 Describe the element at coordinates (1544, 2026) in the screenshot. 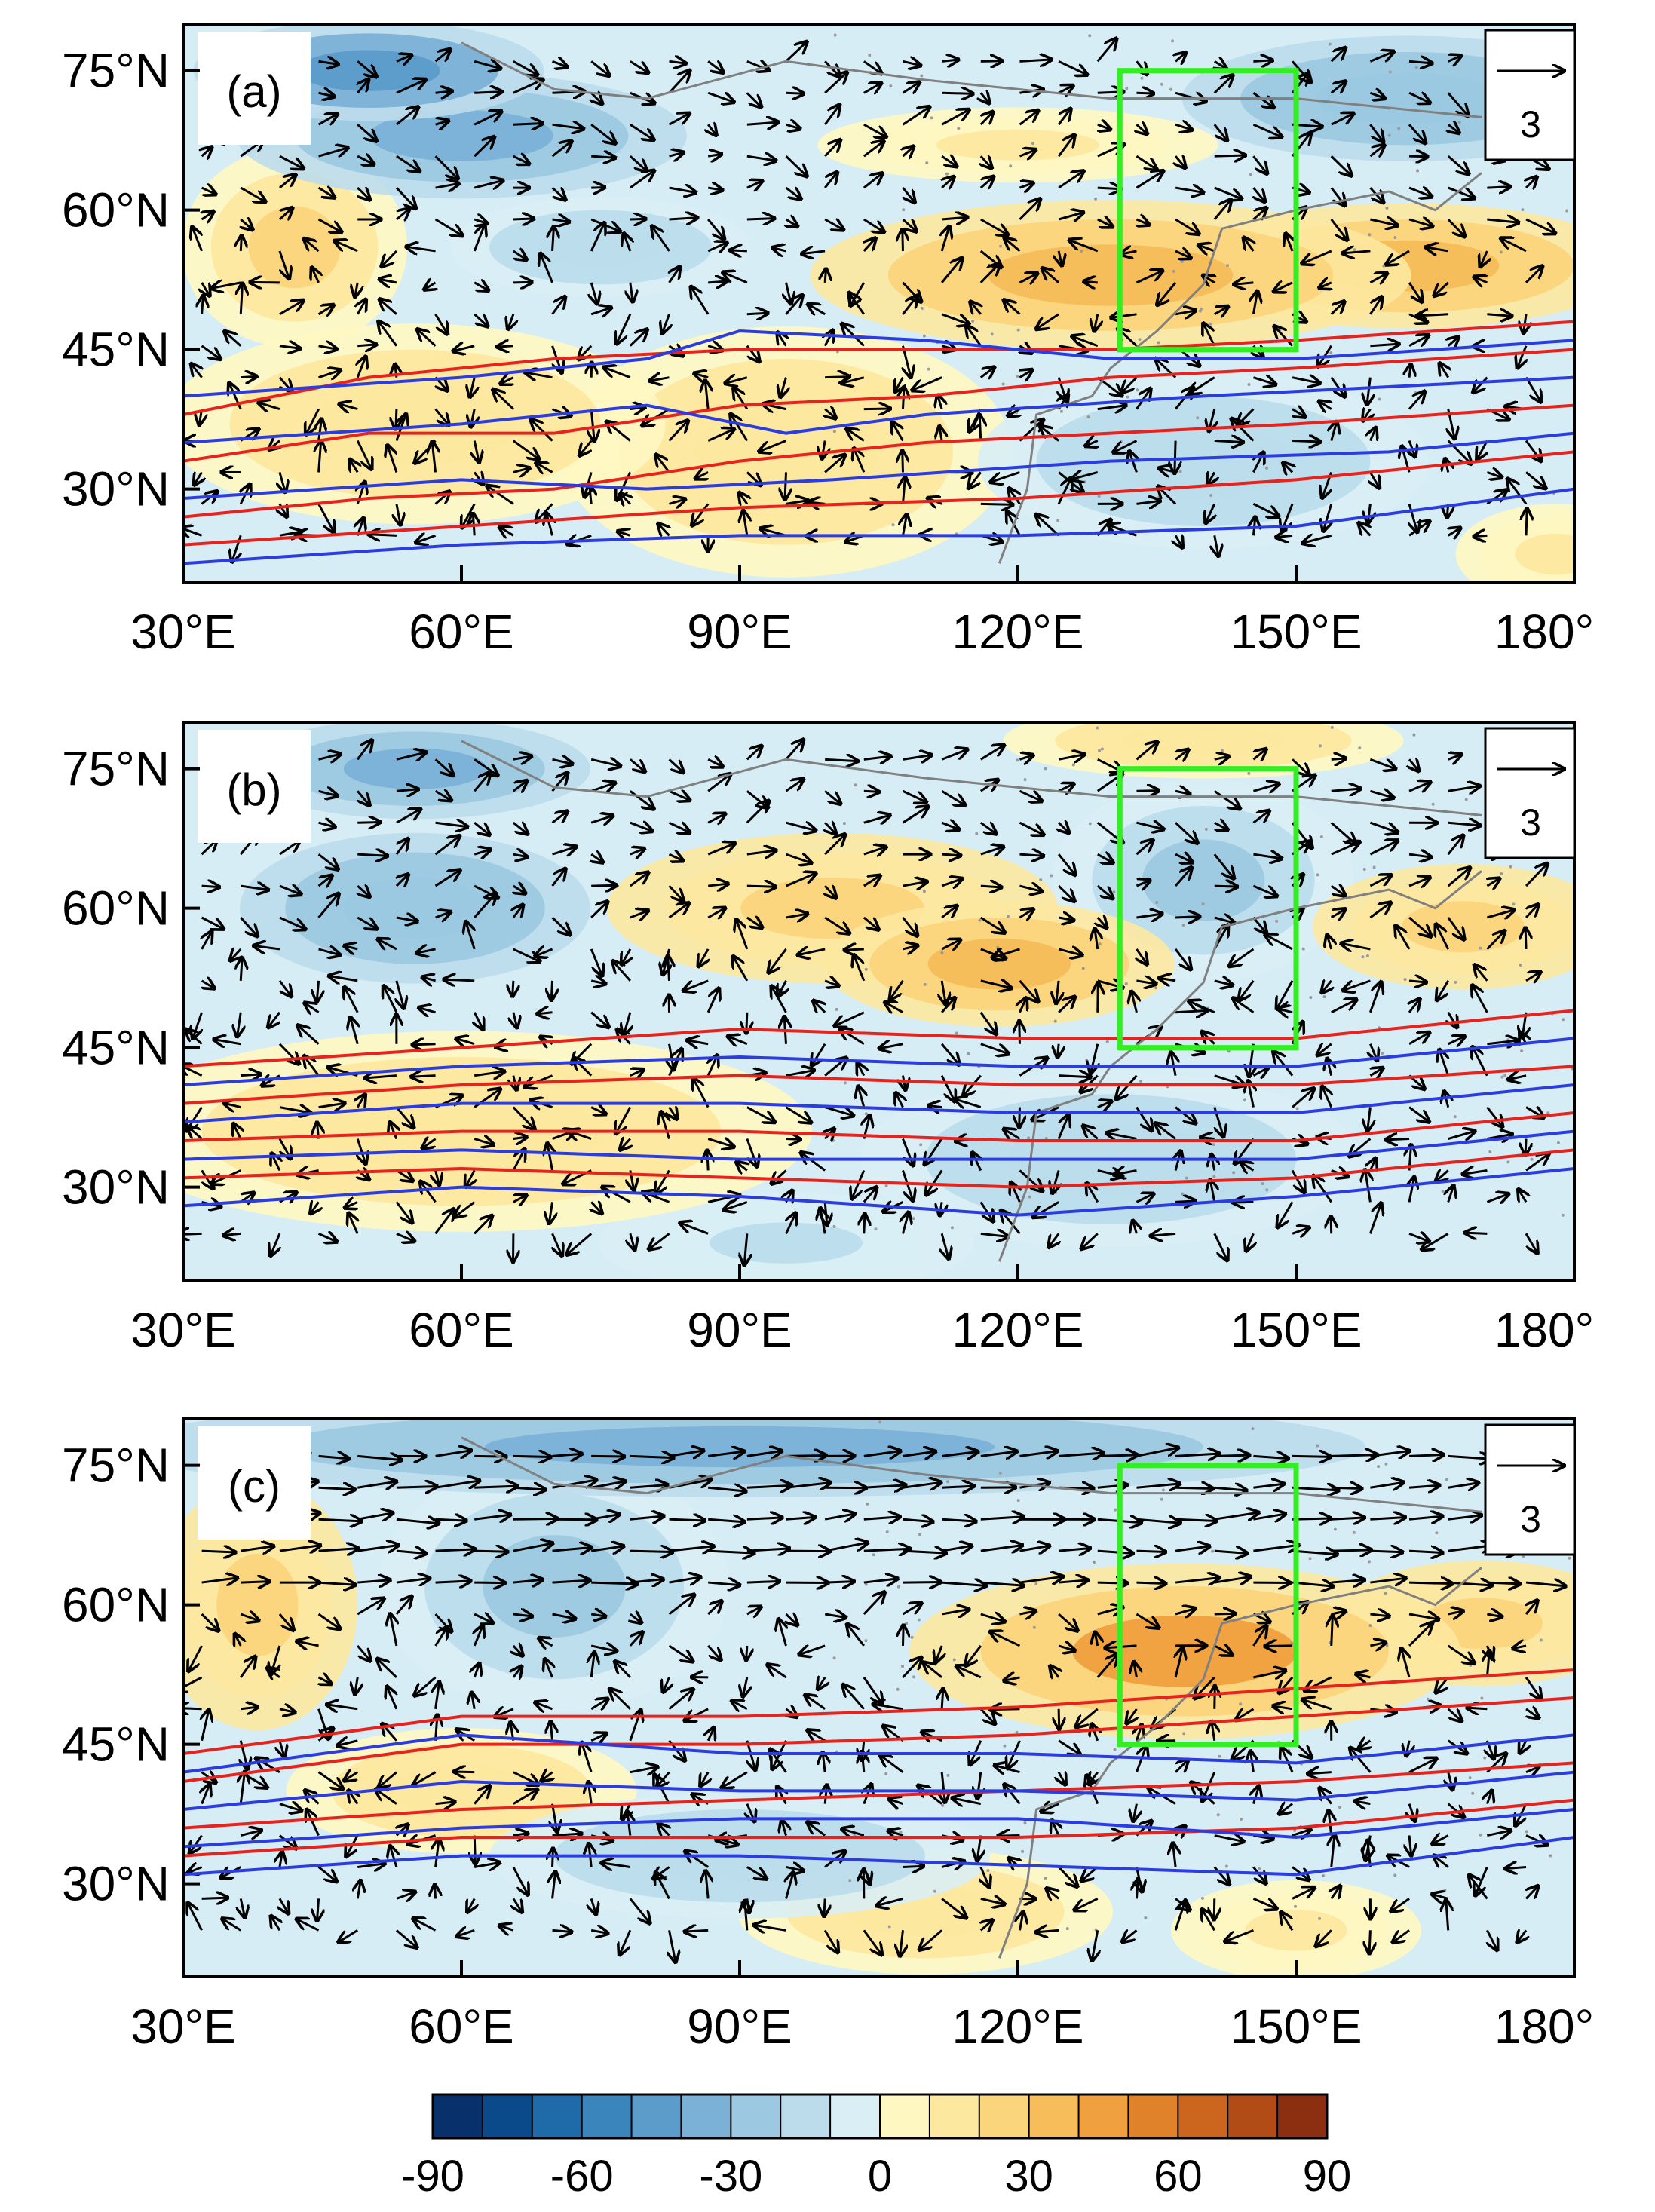

I see `lon-tick-label: 180°` at that location.